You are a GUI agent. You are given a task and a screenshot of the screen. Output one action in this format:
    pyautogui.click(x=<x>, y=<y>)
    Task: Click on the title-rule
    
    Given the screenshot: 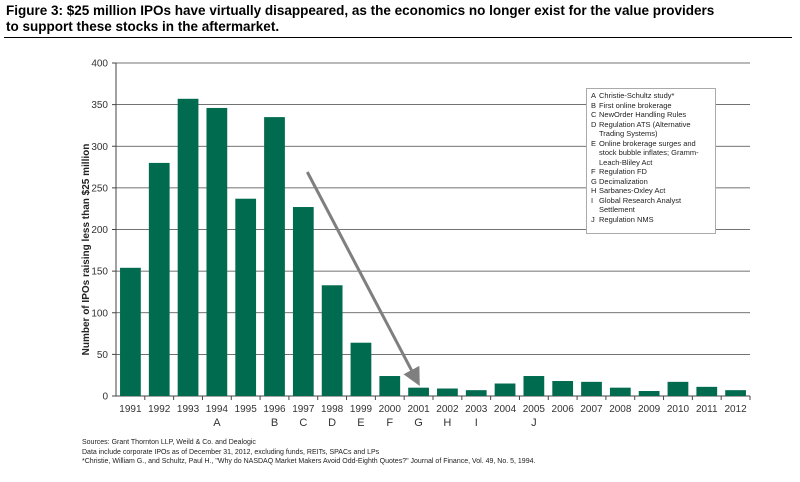 What is the action you would take?
    pyautogui.click(x=398, y=37)
    